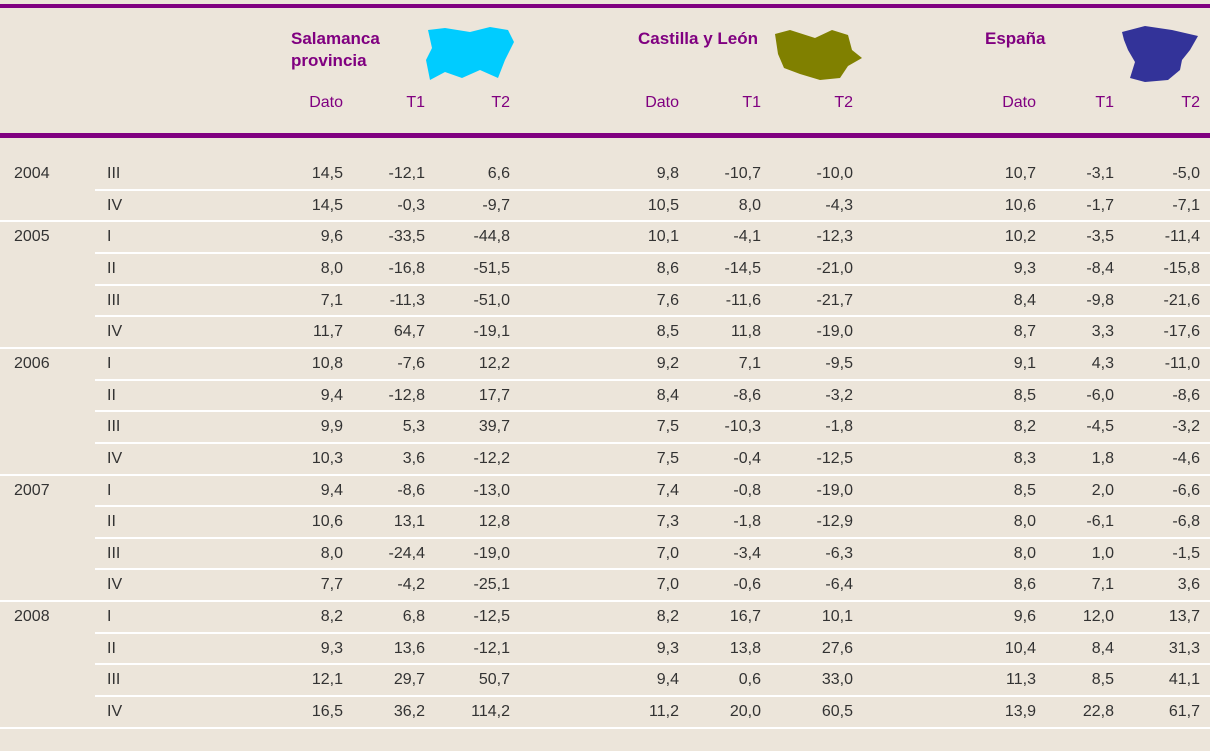  I want to click on cell: -10,3, so click(742, 427).